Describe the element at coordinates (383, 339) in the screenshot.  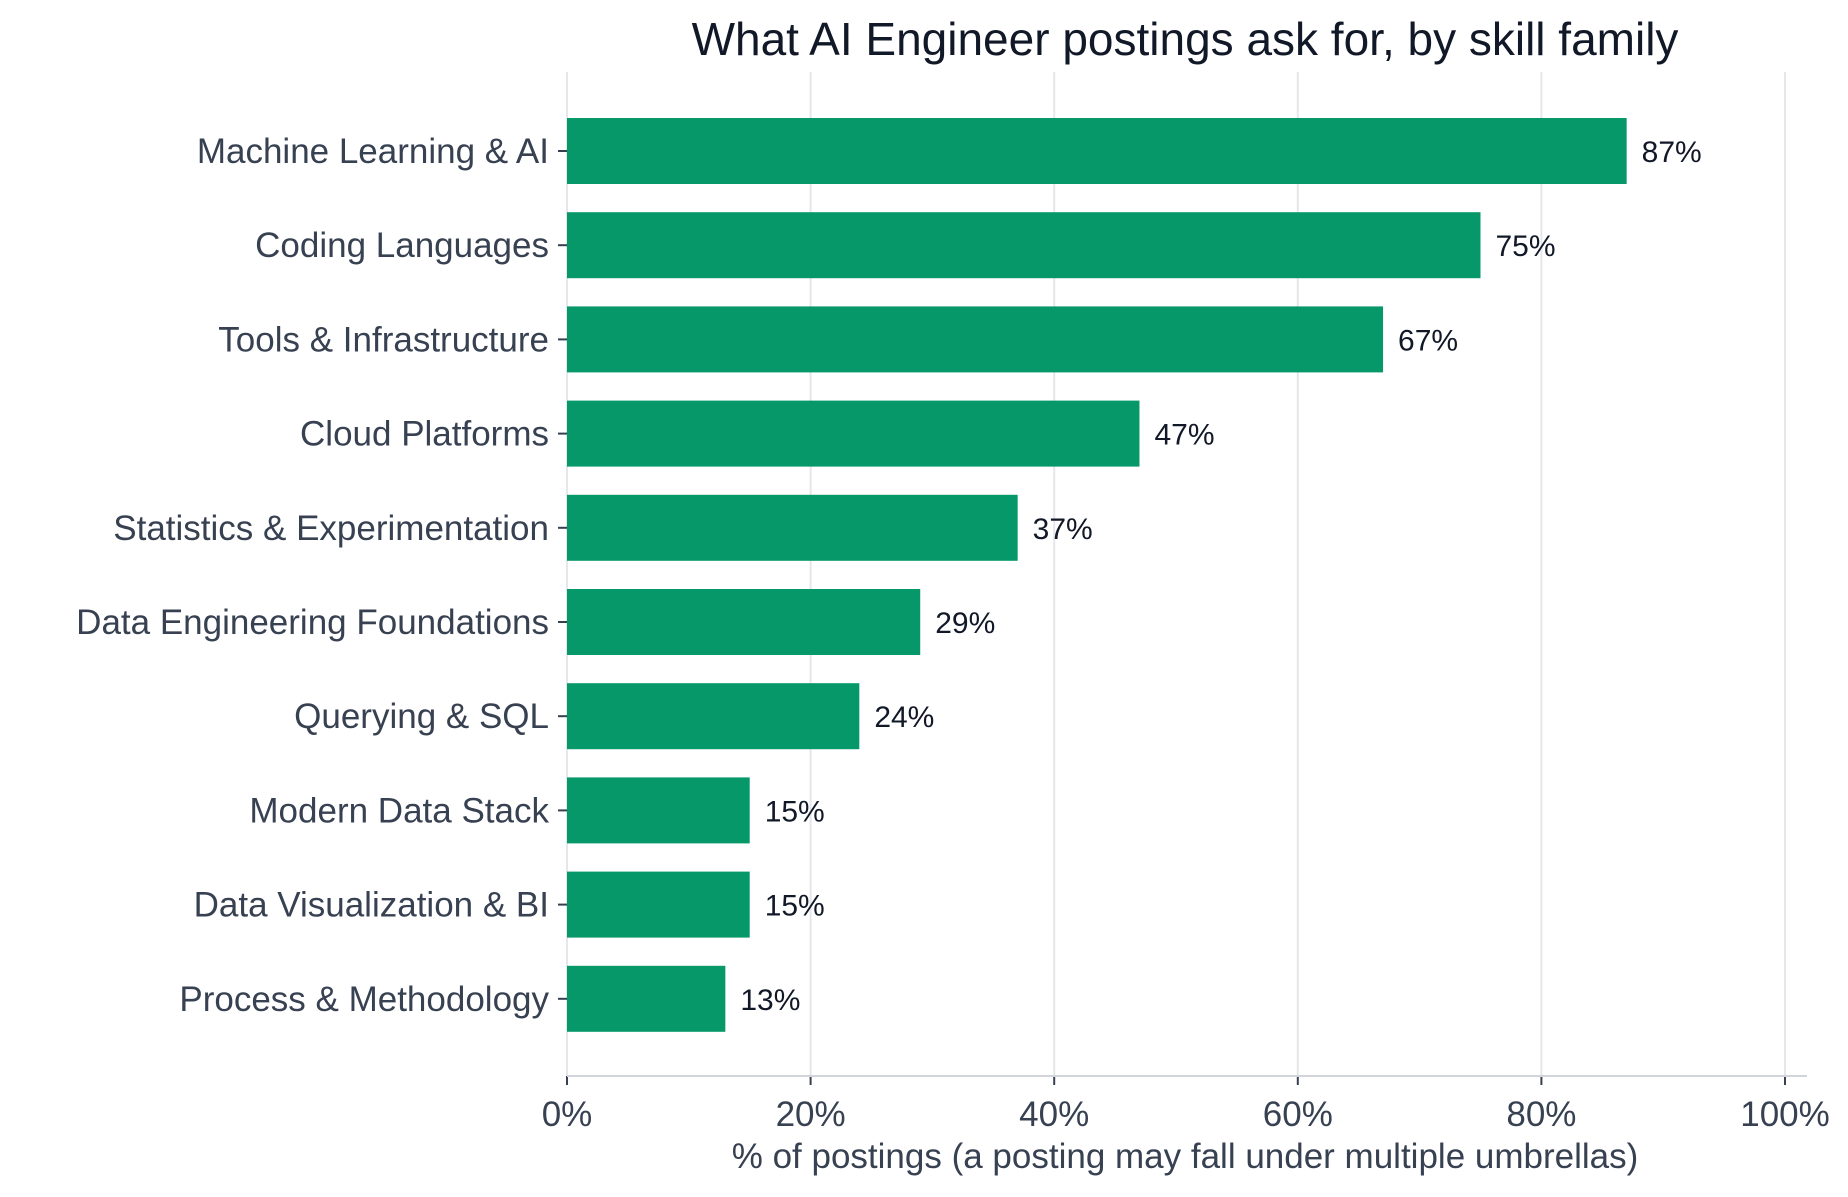
I see `category-label: Tools & Infrastructure` at that location.